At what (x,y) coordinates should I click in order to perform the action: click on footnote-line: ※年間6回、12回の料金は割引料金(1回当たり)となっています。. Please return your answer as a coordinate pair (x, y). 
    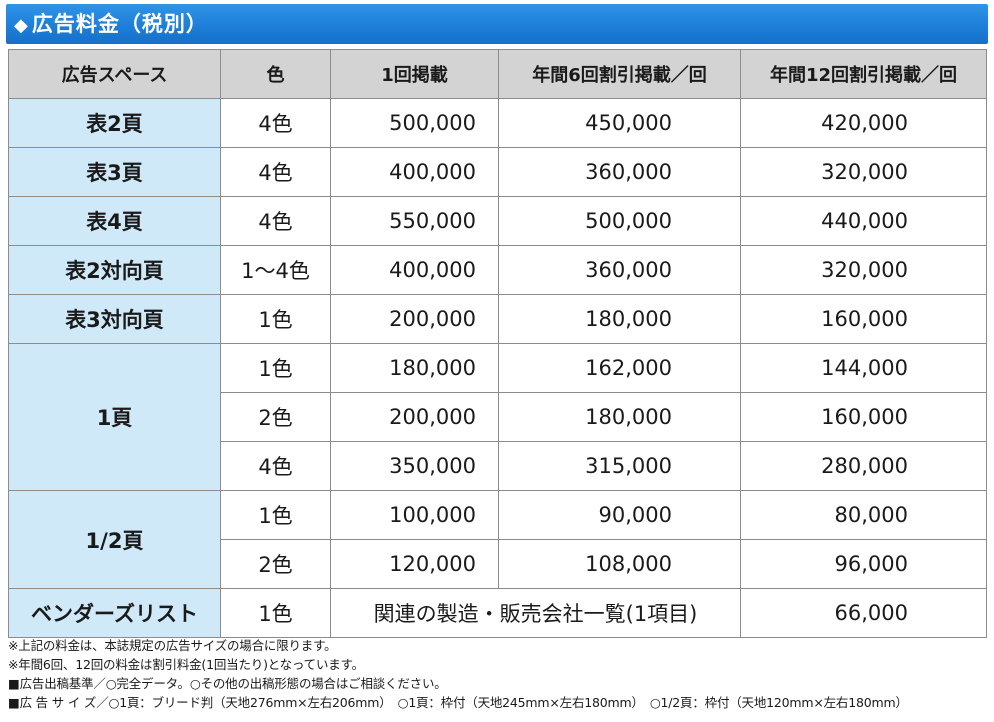
    Looking at the image, I should click on (186, 664).